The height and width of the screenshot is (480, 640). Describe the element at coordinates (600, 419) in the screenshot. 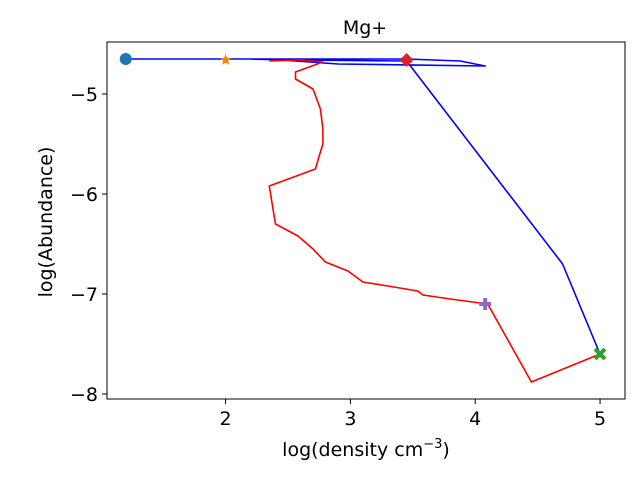

I see `x-tick-label-5: 5` at that location.